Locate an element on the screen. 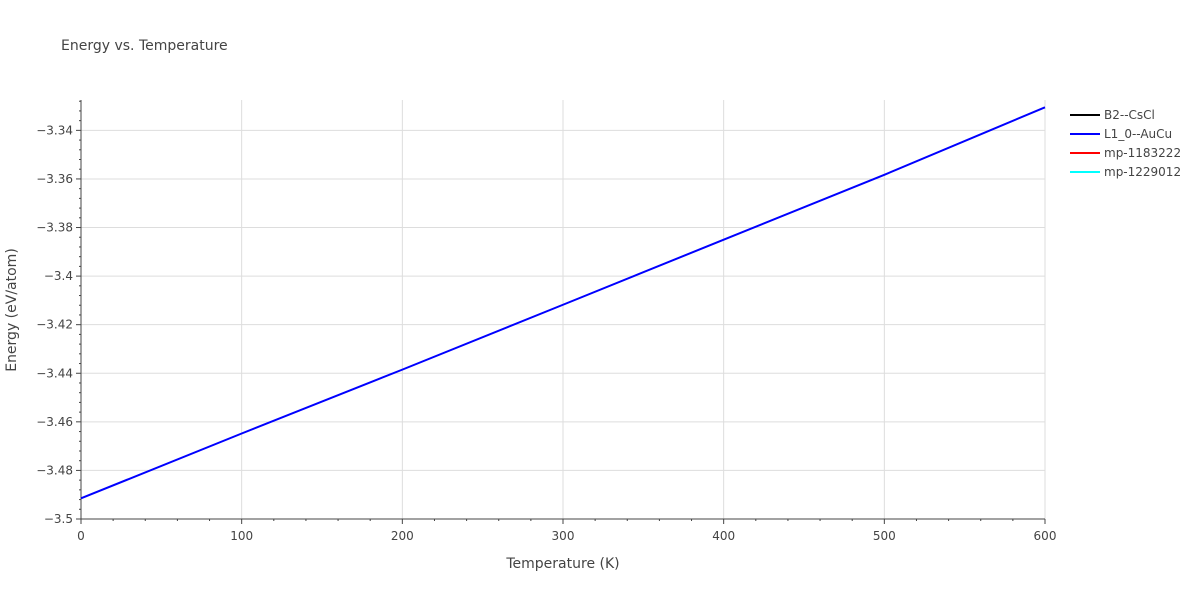  y-tick-label: −3.46 is located at coordinates (54, 422).